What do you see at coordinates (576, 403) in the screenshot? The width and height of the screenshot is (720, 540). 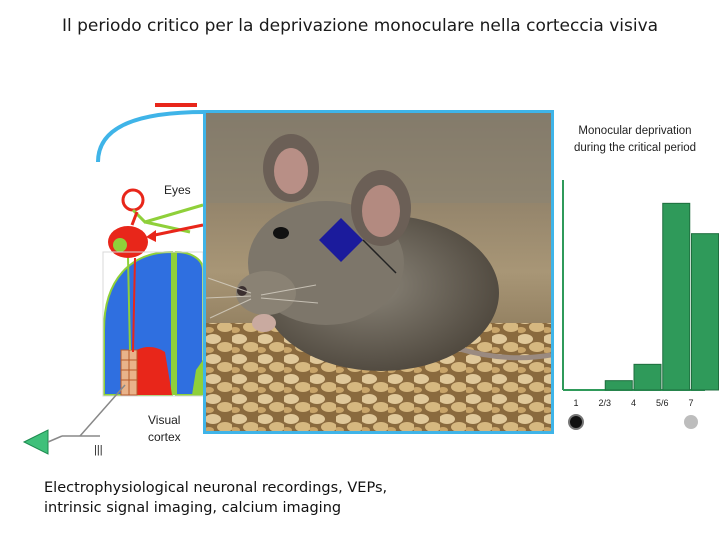 I see `x-tick-1: 1` at bounding box center [576, 403].